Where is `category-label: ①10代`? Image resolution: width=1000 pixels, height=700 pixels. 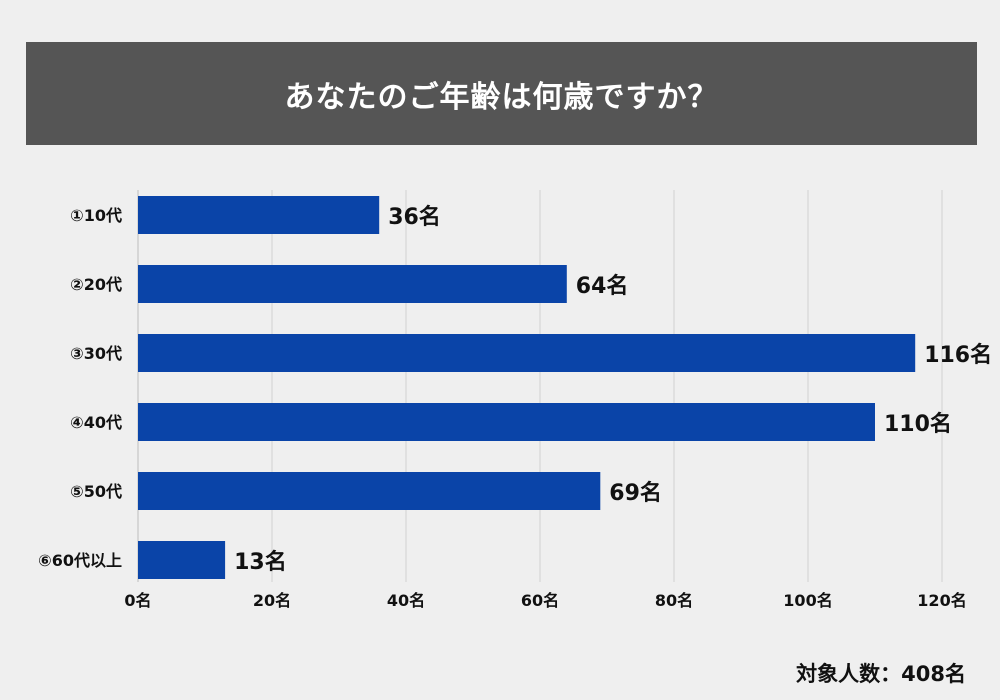
category-label: ①10代 is located at coordinates (96, 215).